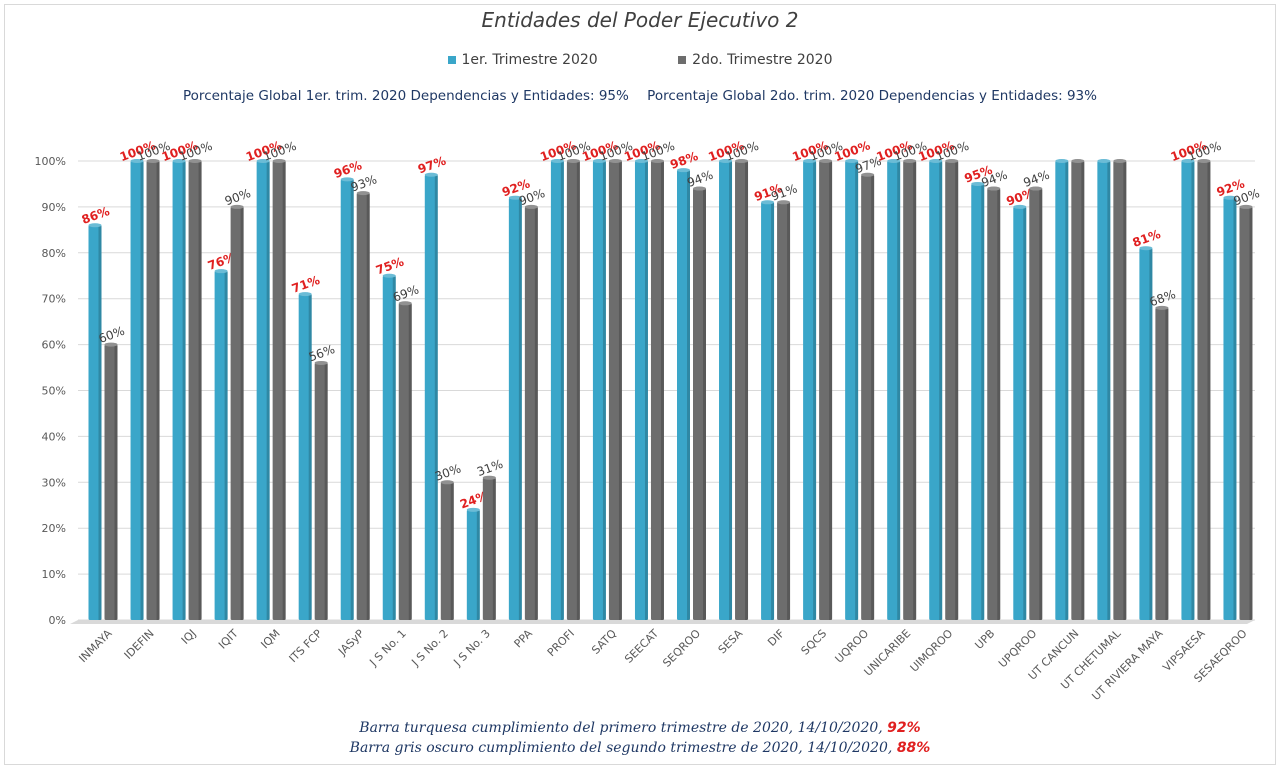 This screenshot has height=769, width=1280. What do you see at coordinates (762, 60) in the screenshot?
I see `legend-label-q2: 2do. Trimestre 2020` at bounding box center [762, 60].